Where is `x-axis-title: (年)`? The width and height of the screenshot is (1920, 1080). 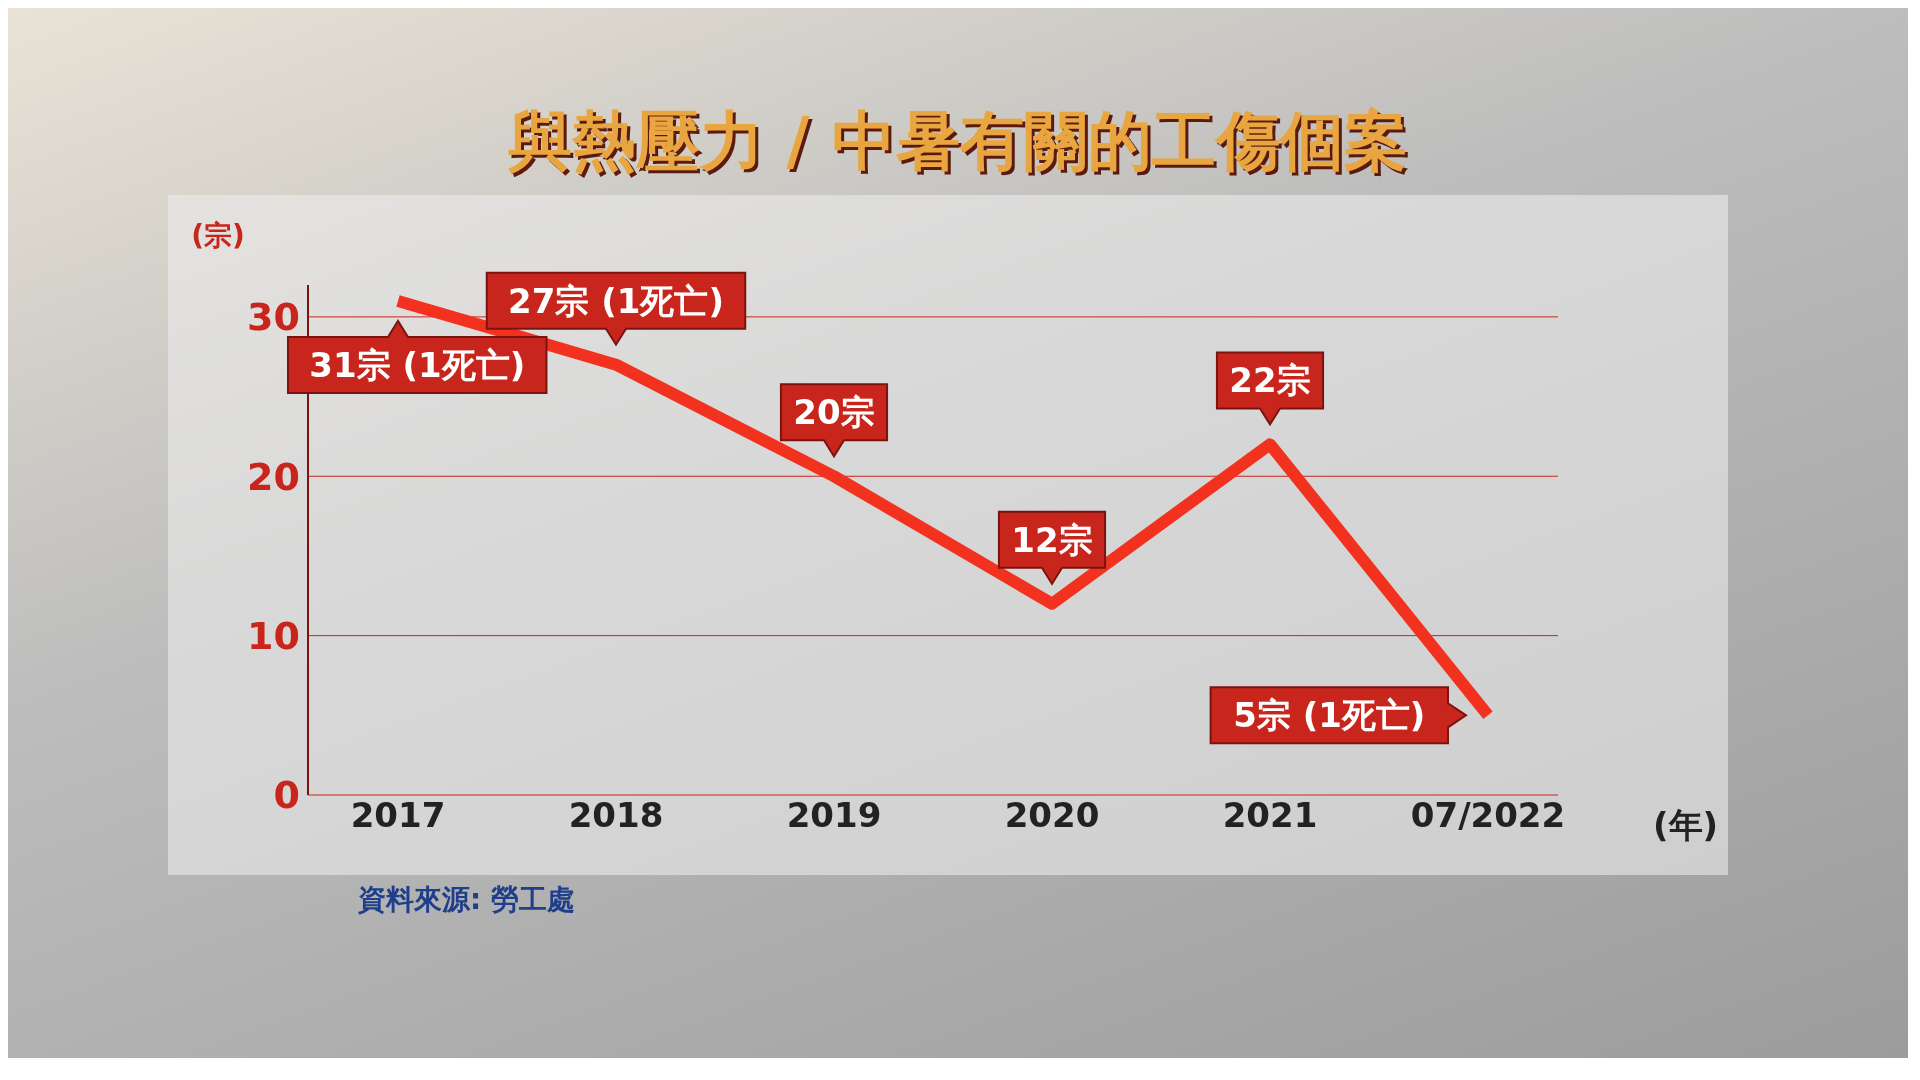 x-axis-title: (年) is located at coordinates (1686, 825).